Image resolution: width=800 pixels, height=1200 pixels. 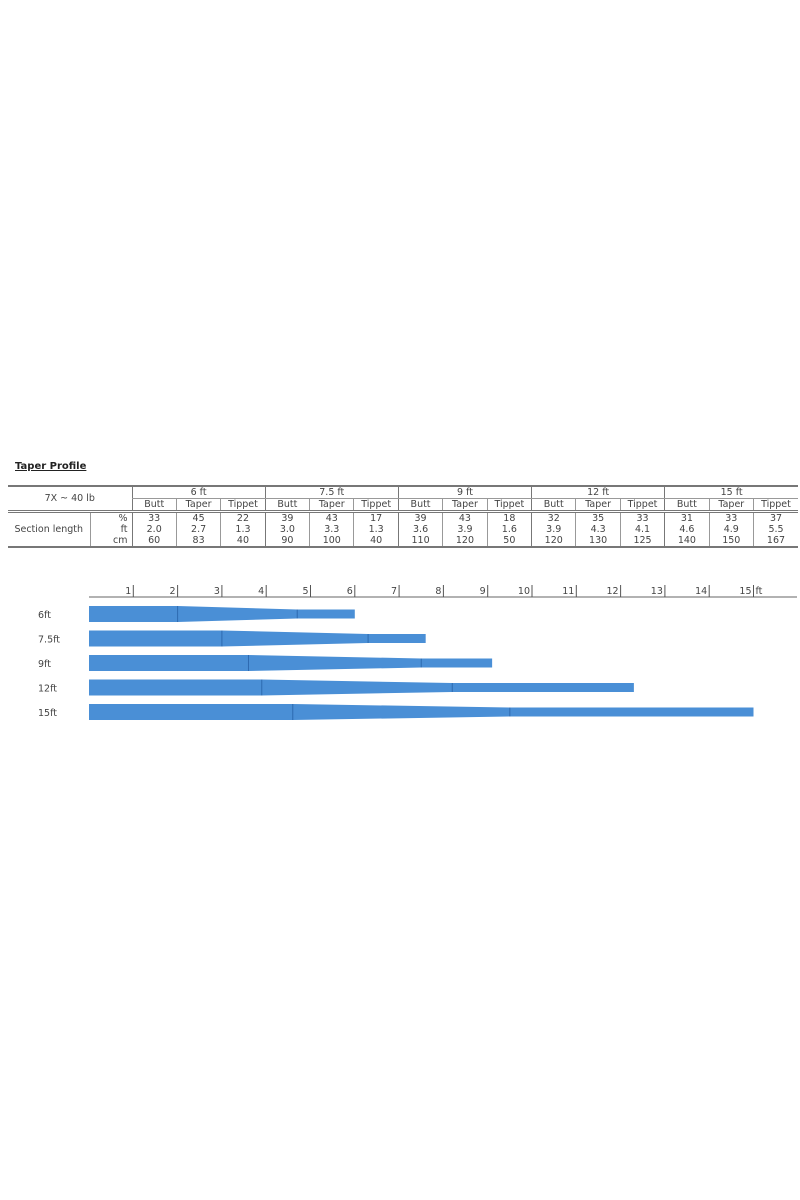 What do you see at coordinates (745, 591) in the screenshot?
I see `tick-label: 15` at bounding box center [745, 591].